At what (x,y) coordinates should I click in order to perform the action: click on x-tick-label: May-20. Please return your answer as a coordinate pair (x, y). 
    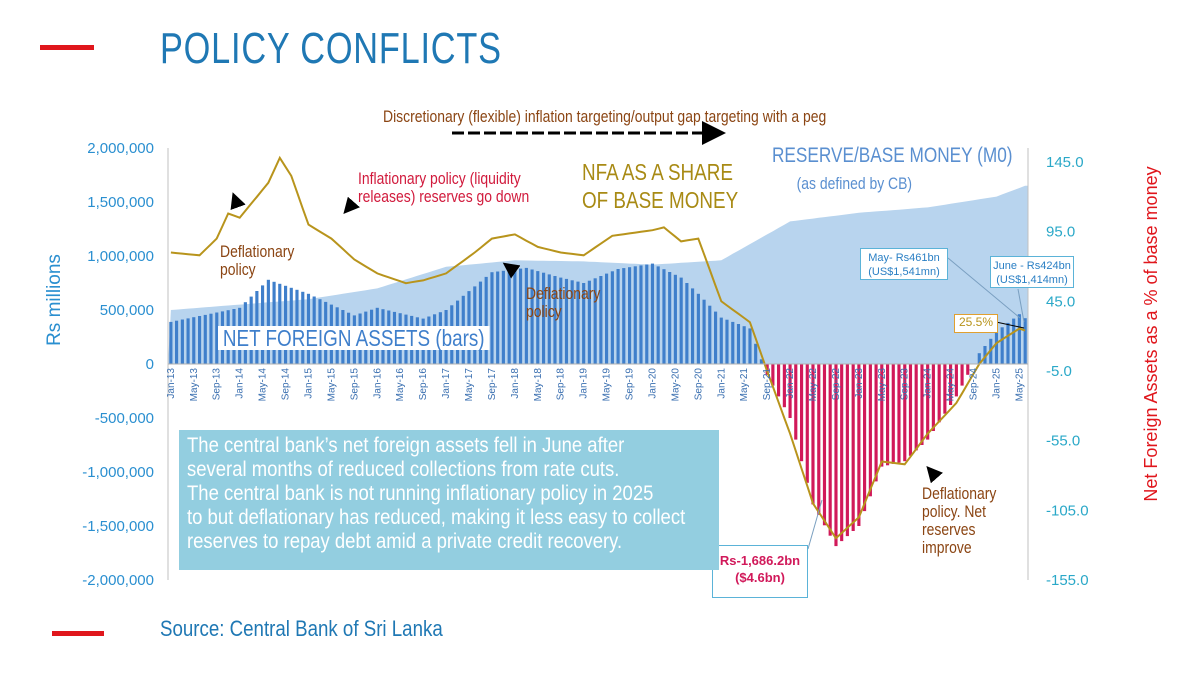
    Looking at the image, I should click on (675, 385).